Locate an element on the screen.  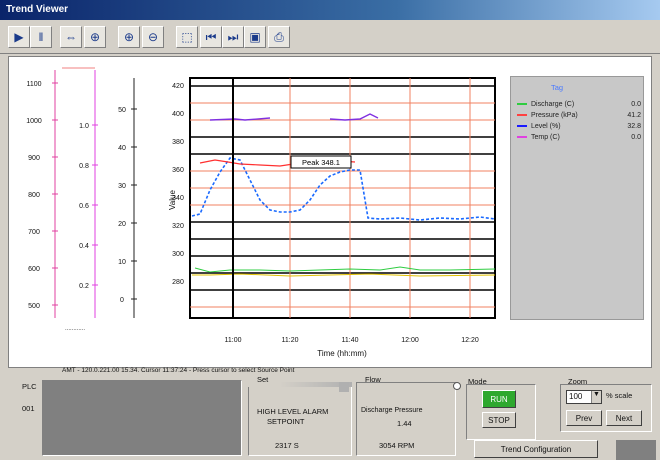
axis-2-tick-label: 0.6 is located at coordinates (84, 206).